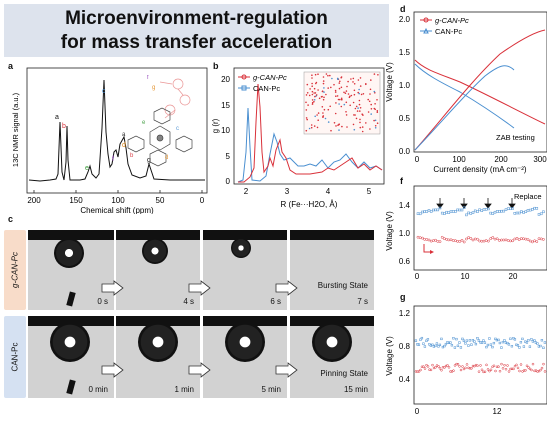  I want to click on photo-time-label: 7 s, so click(362, 301).